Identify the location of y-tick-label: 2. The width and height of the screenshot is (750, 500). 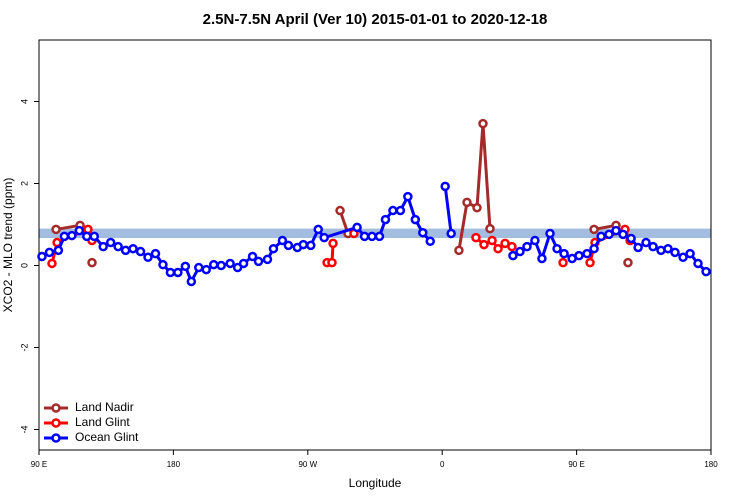
(24, 183).